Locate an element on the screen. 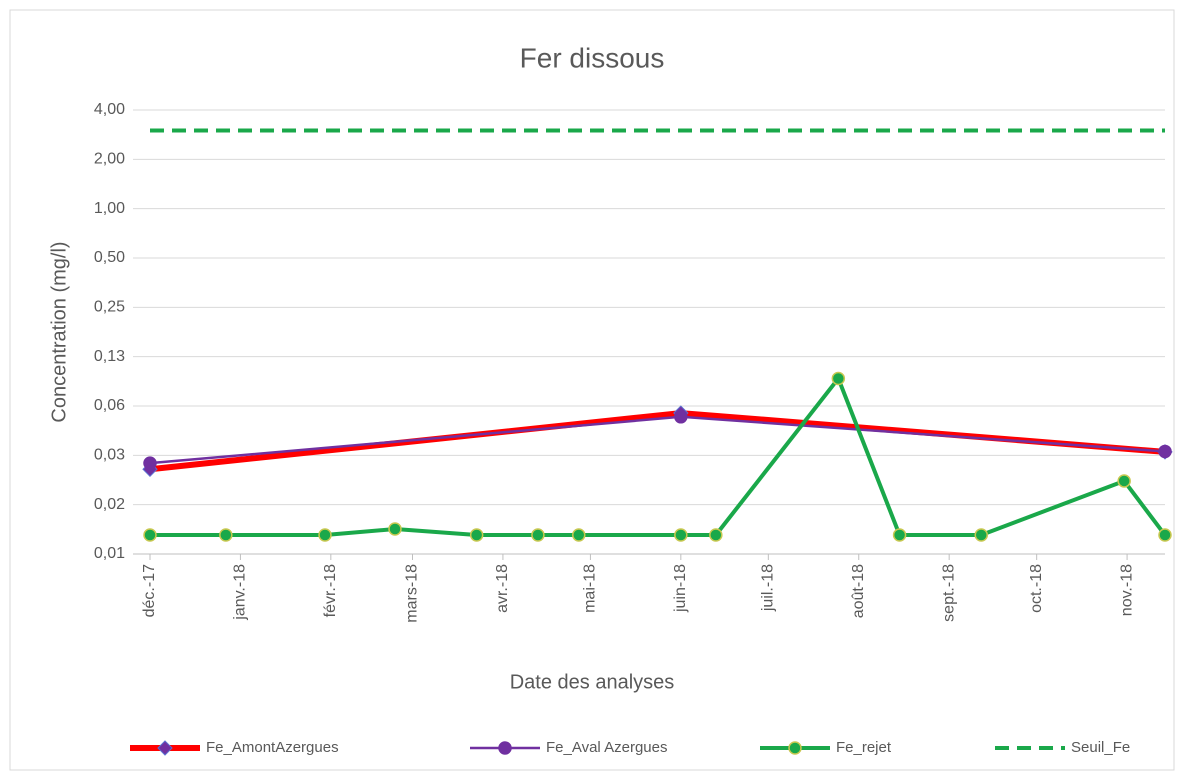 The width and height of the screenshot is (1184, 783). x-tick-label: janv.-18 is located at coordinates (240, 592).